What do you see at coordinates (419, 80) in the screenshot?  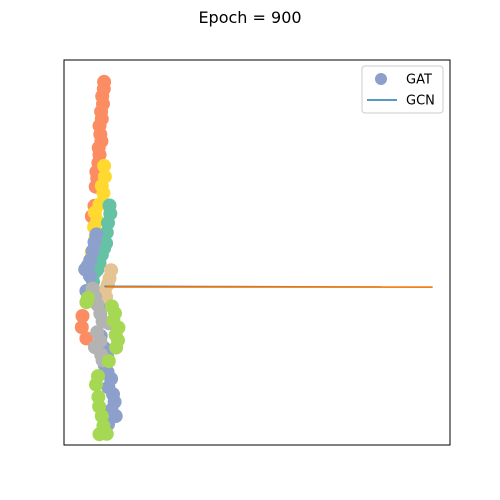 I see `legend-label-gat: GAT` at bounding box center [419, 80].